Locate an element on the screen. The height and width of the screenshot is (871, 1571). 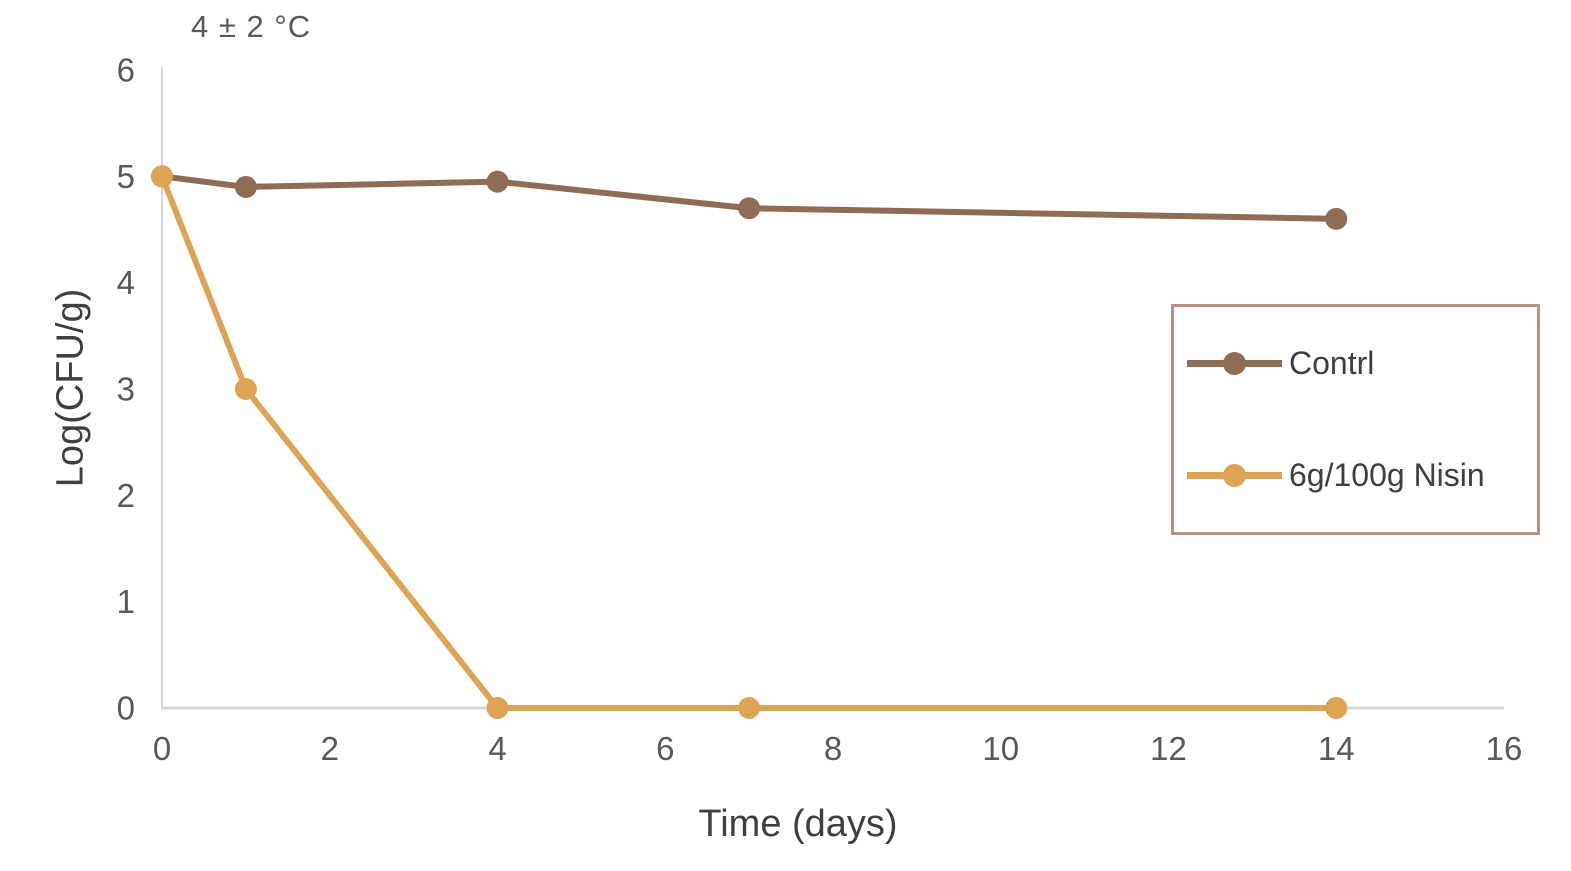
y-tick-label-4: 4 is located at coordinates (126, 282).